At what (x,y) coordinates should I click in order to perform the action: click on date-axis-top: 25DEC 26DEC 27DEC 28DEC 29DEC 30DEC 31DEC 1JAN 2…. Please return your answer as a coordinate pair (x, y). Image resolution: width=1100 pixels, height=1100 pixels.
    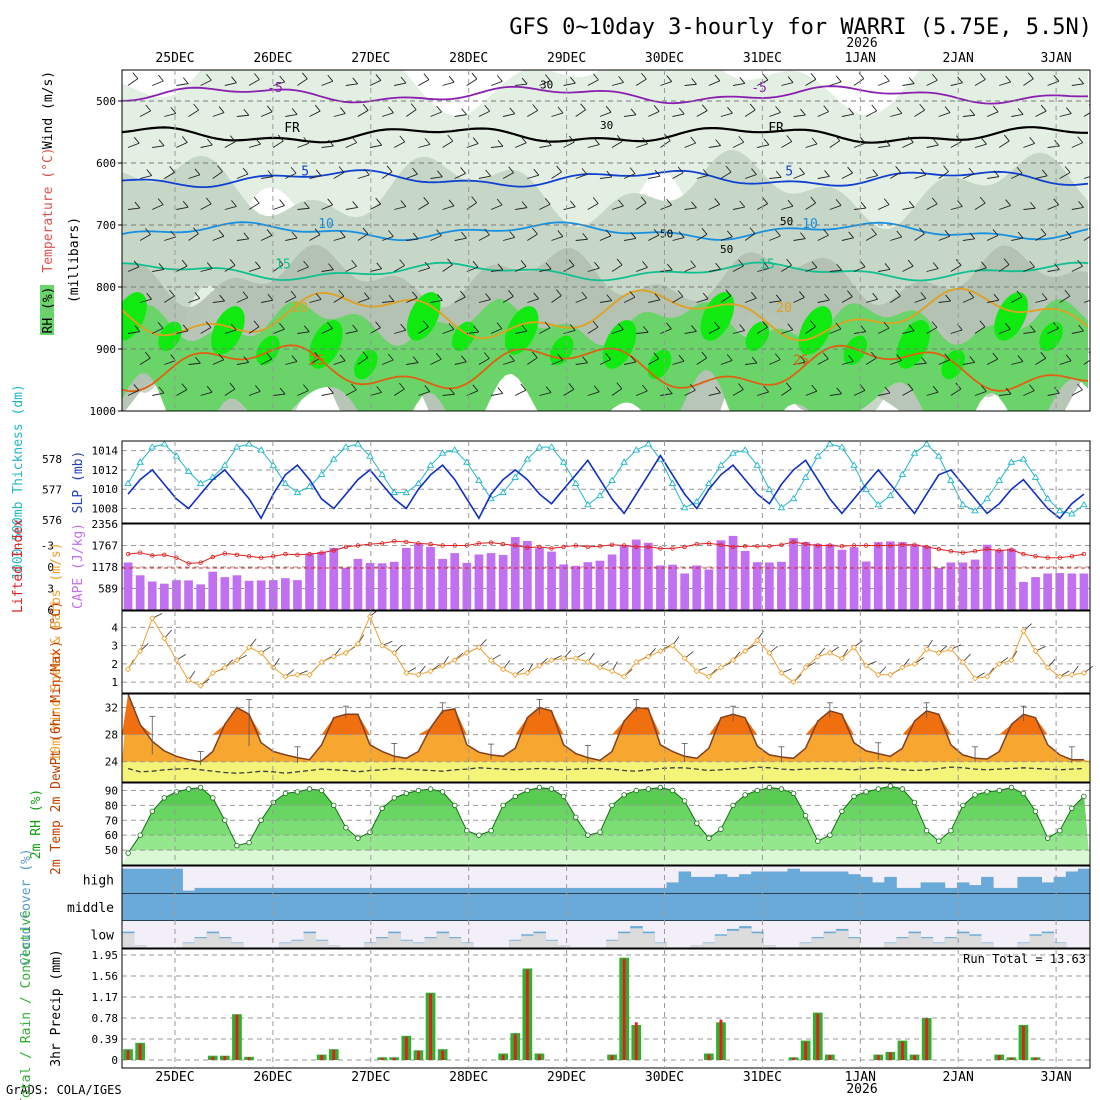
    Looking at the image, I should click on (613, 58).